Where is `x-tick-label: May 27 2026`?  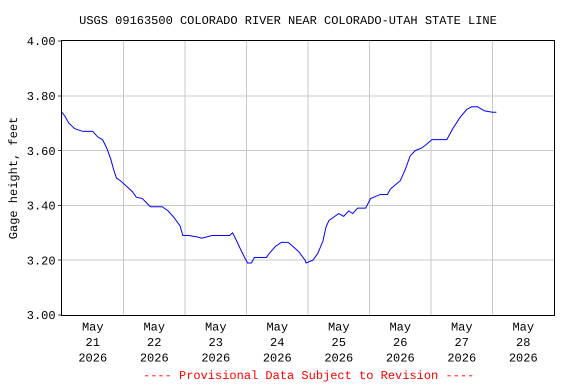
x-tick-label: May 27 2026 is located at coordinates (461, 343).